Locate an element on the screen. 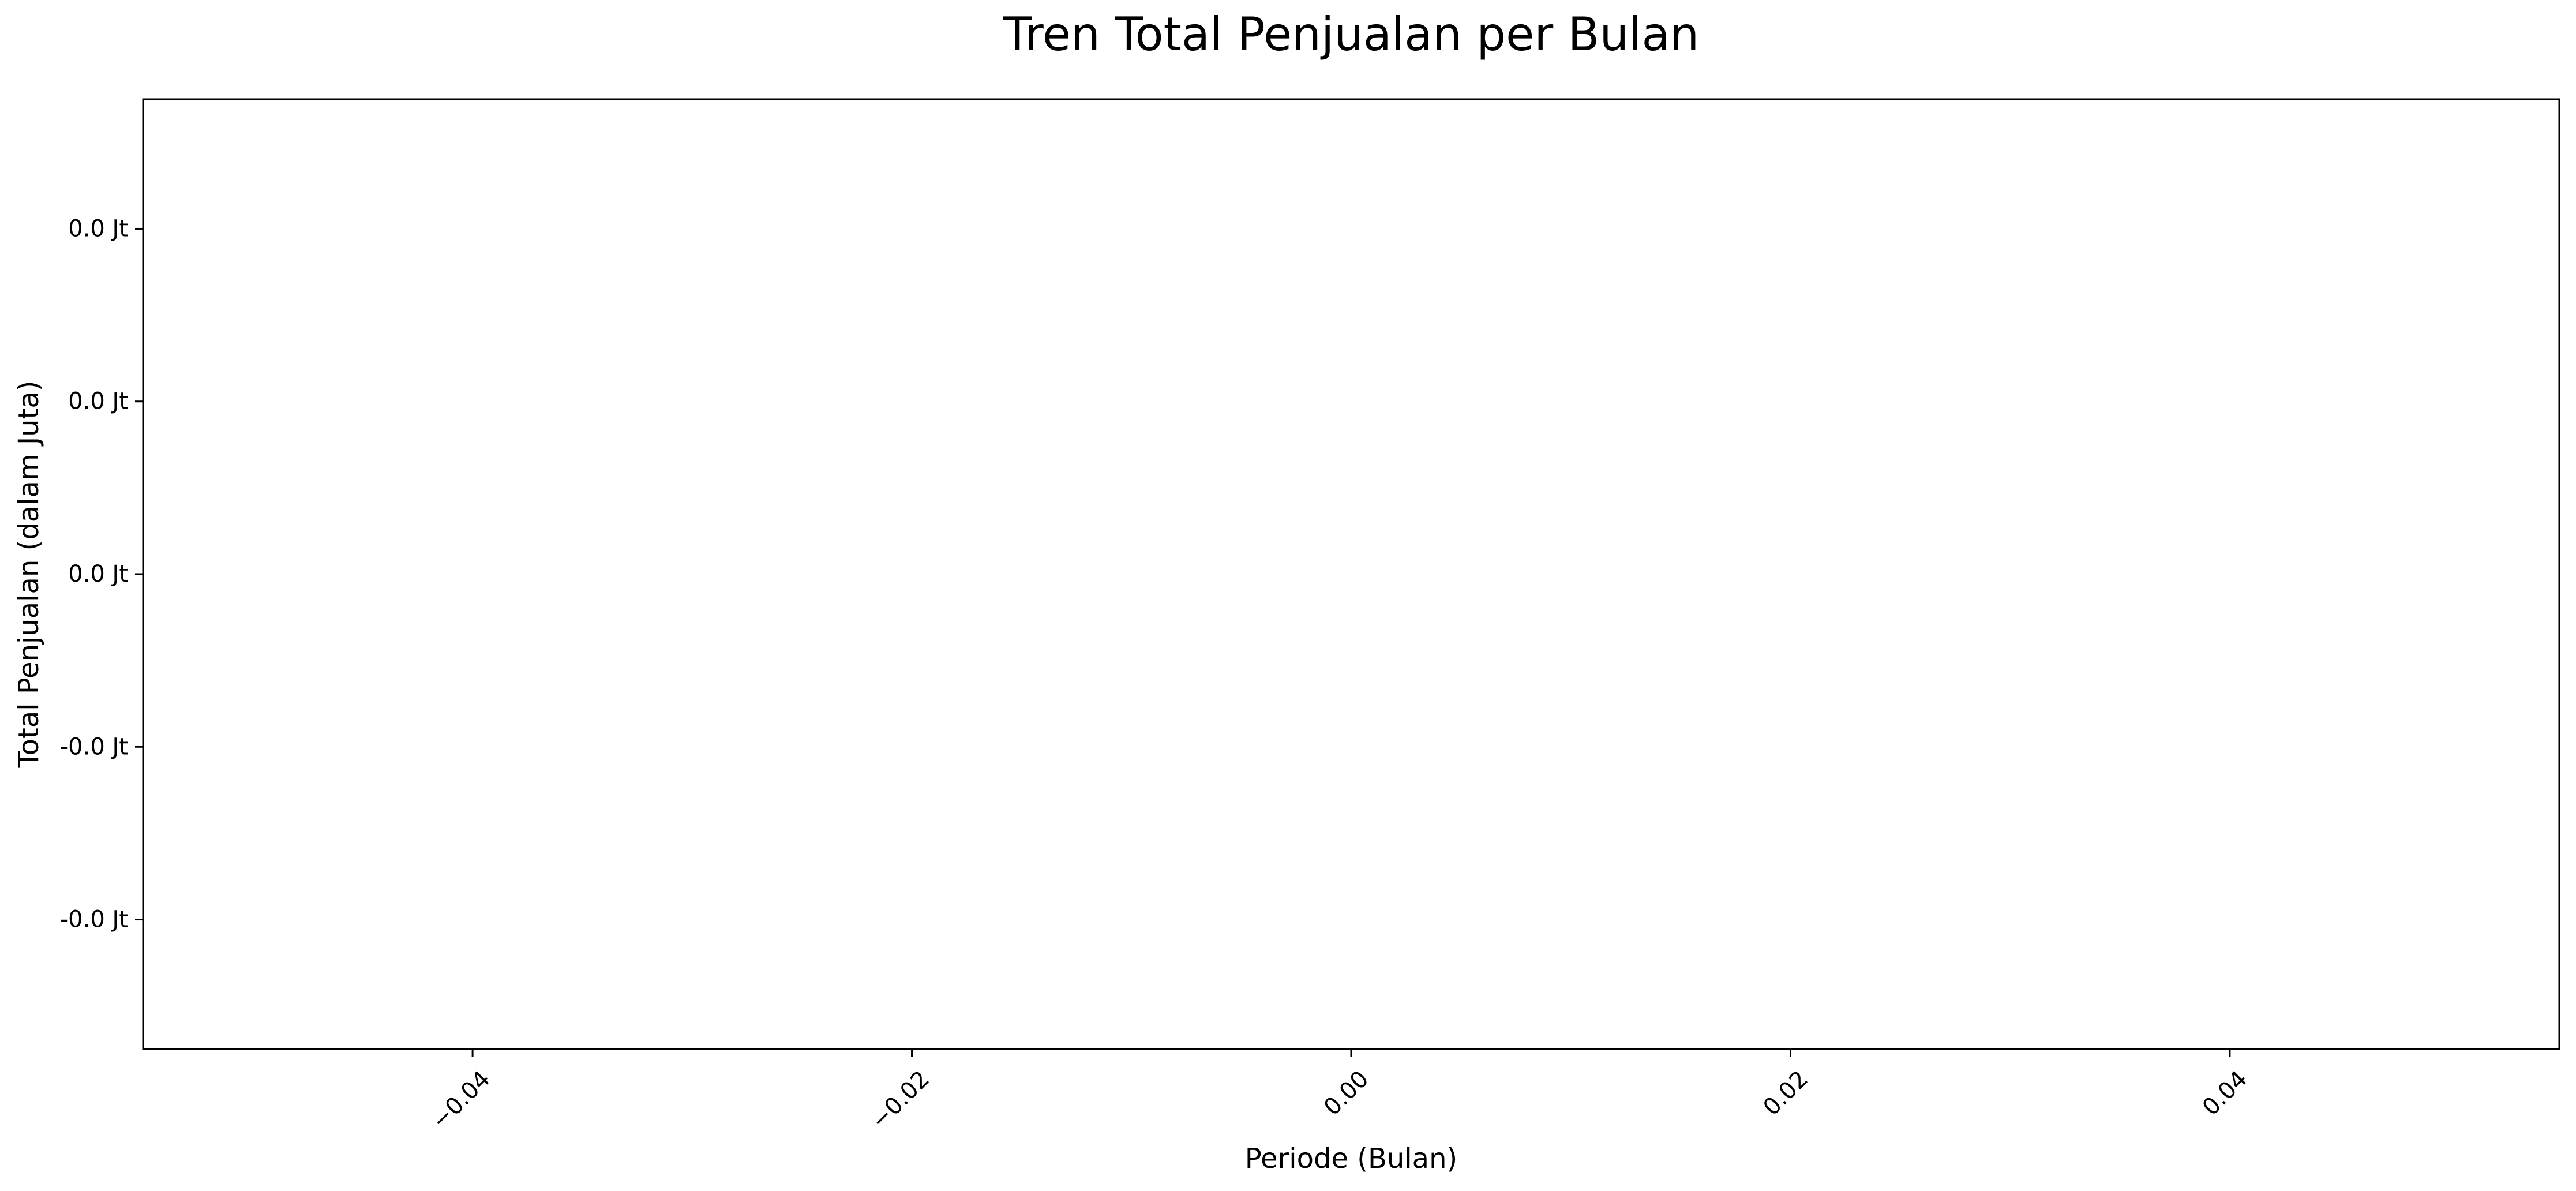 This screenshot has height=1191, width=2576. y-axis-label: Total Penjualan (dalam Juta) is located at coordinates (29, 574).